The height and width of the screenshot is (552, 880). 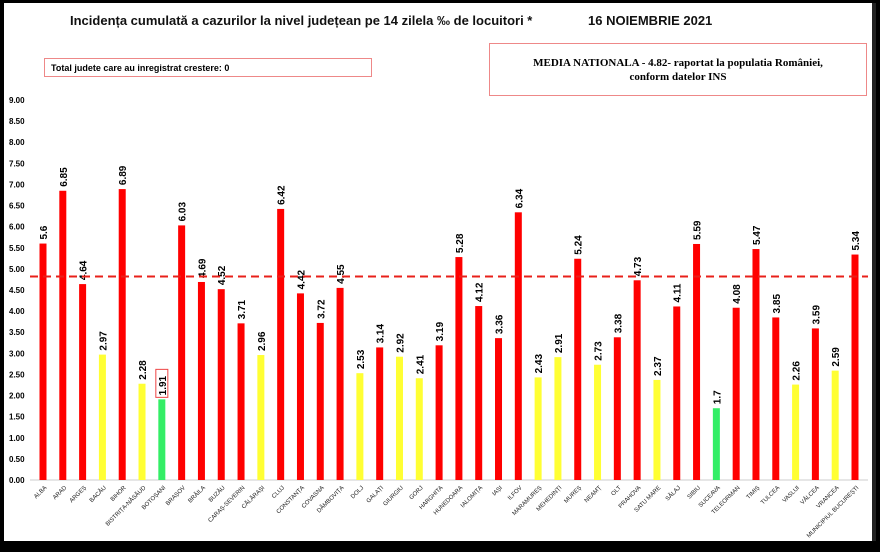 What do you see at coordinates (515, 493) in the screenshot?
I see `x-tick-label: ILFOV` at bounding box center [515, 493].